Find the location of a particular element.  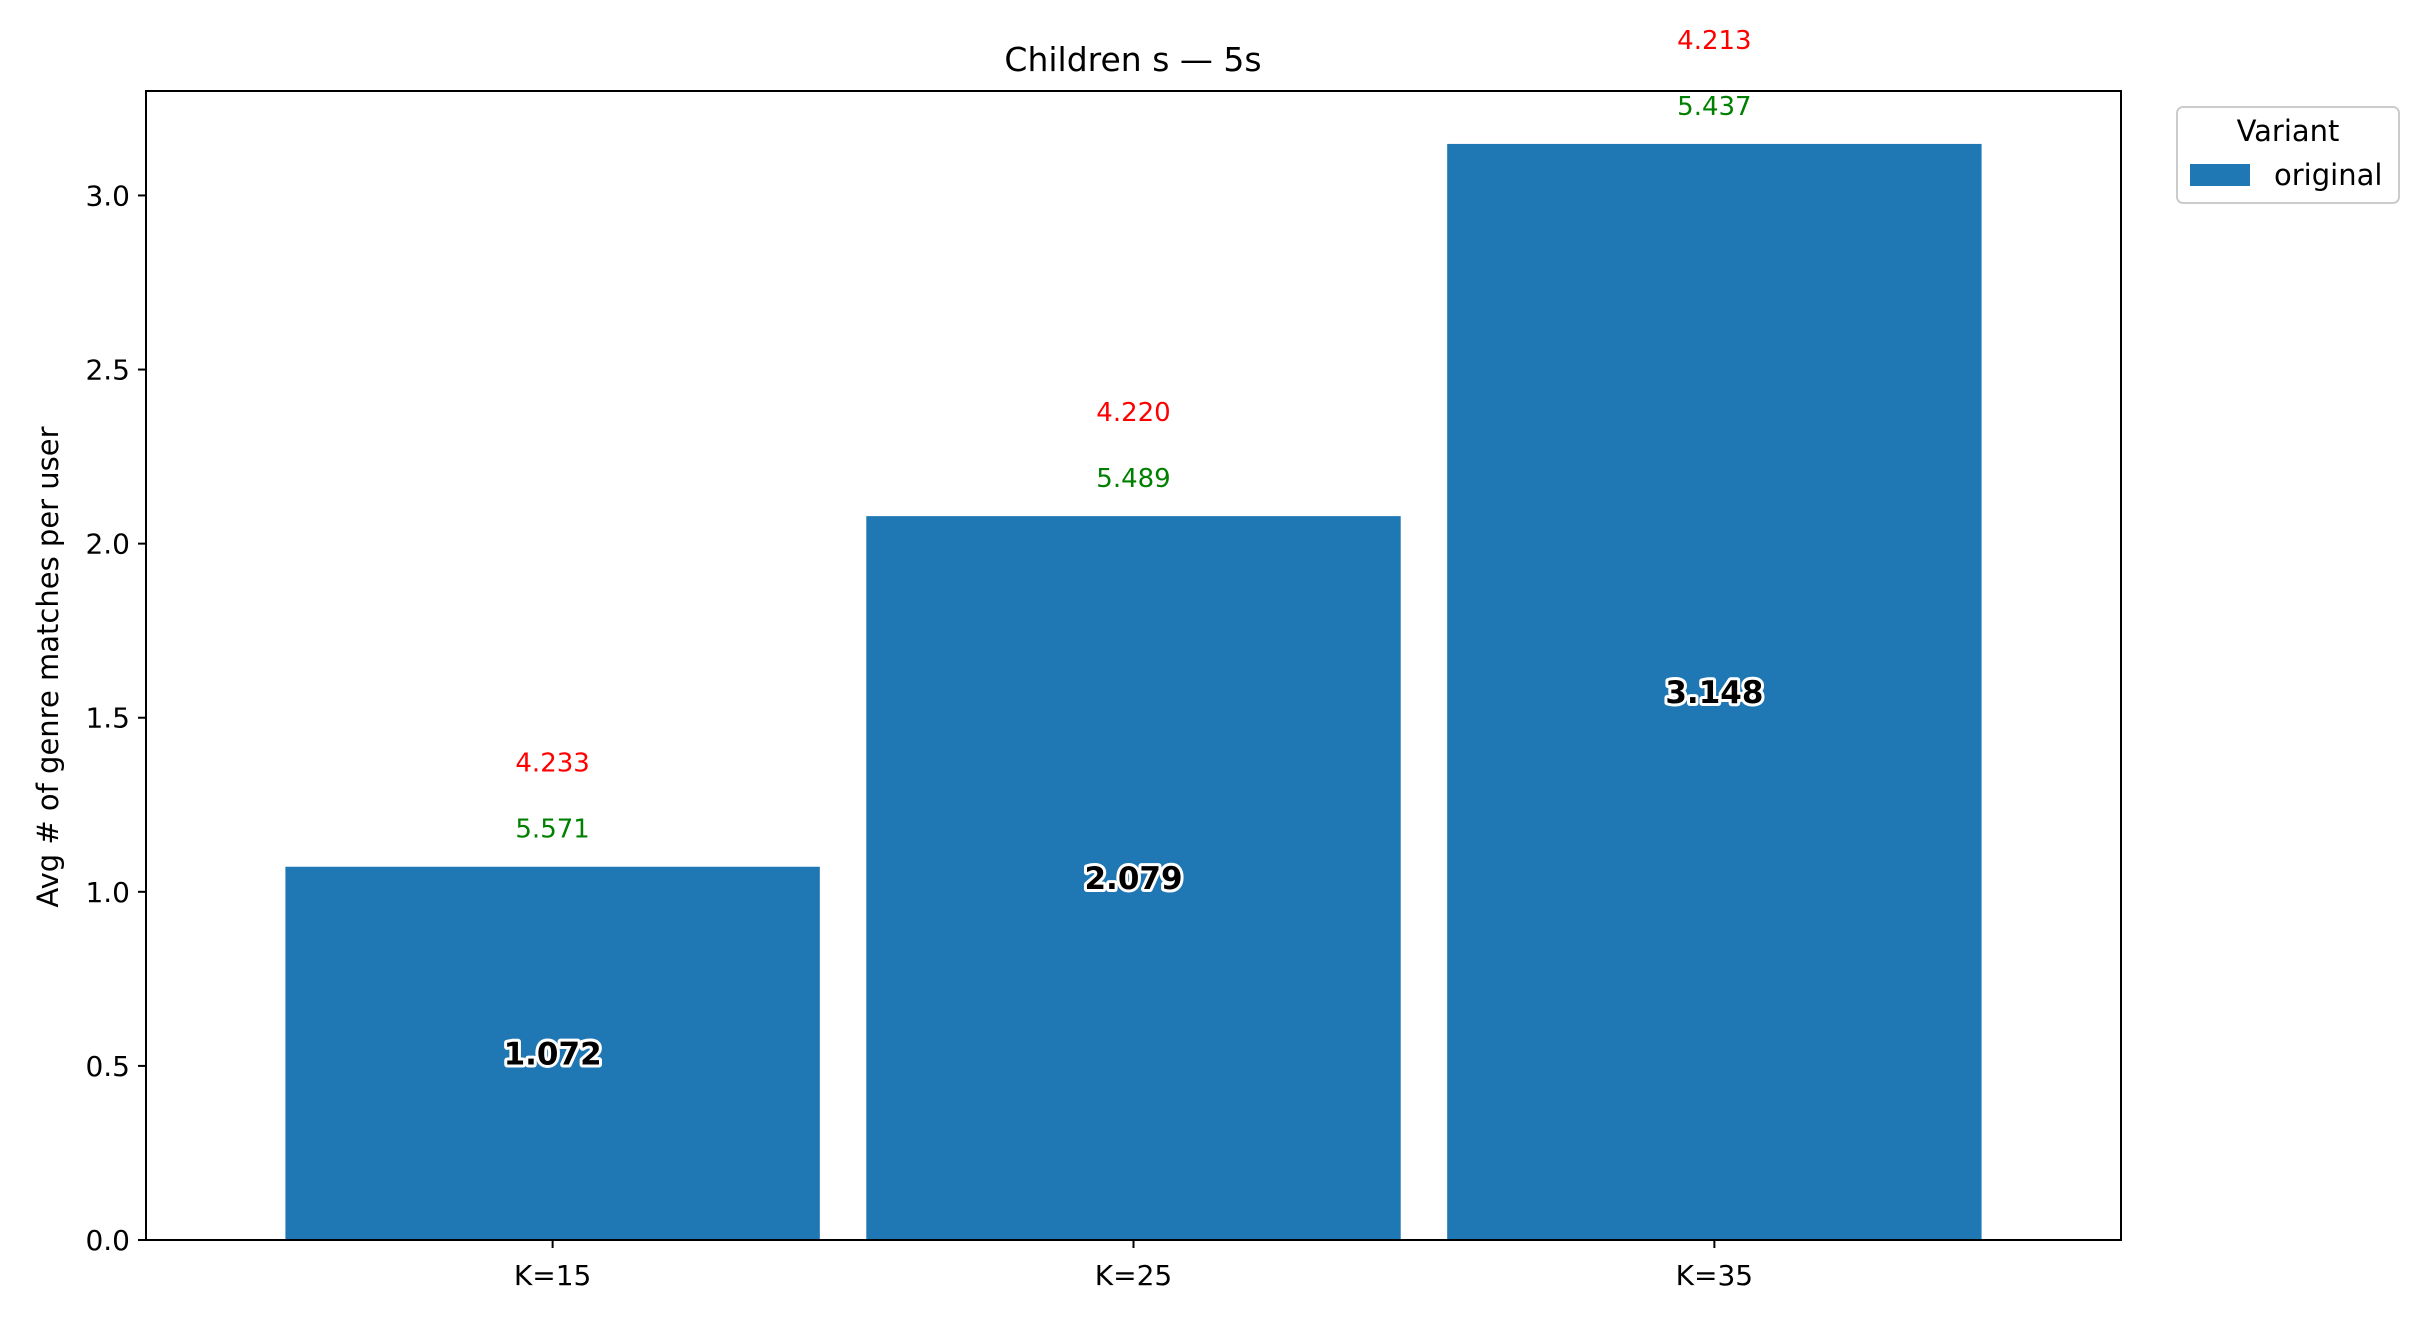

bar-K=25 is located at coordinates (1133, 878).